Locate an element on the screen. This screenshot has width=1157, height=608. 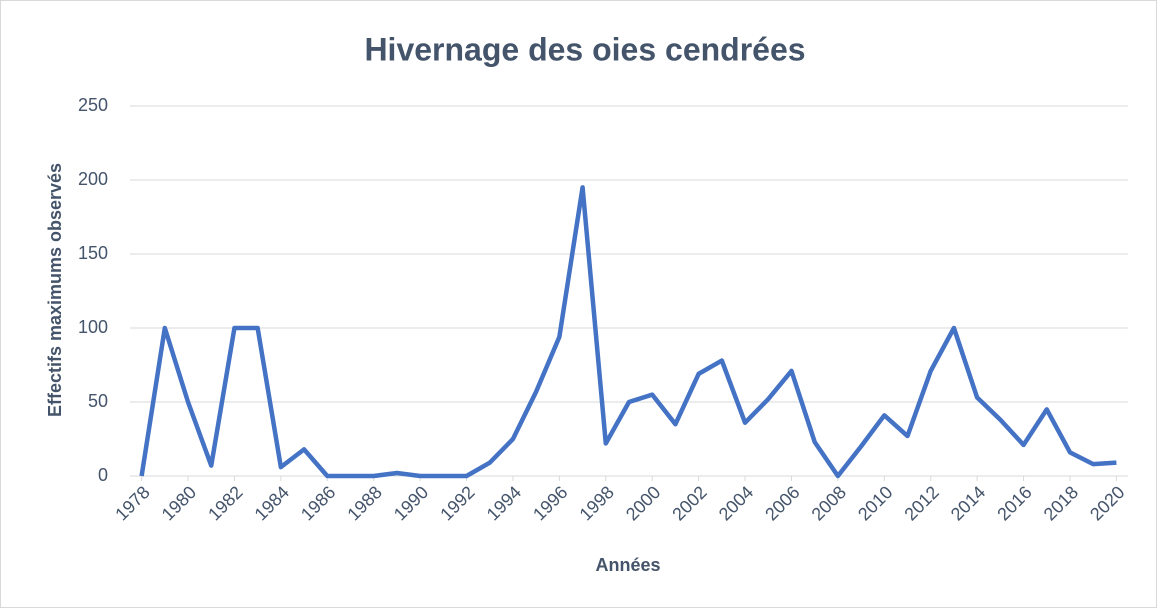
y-tick-label: 200 is located at coordinates (93, 179).